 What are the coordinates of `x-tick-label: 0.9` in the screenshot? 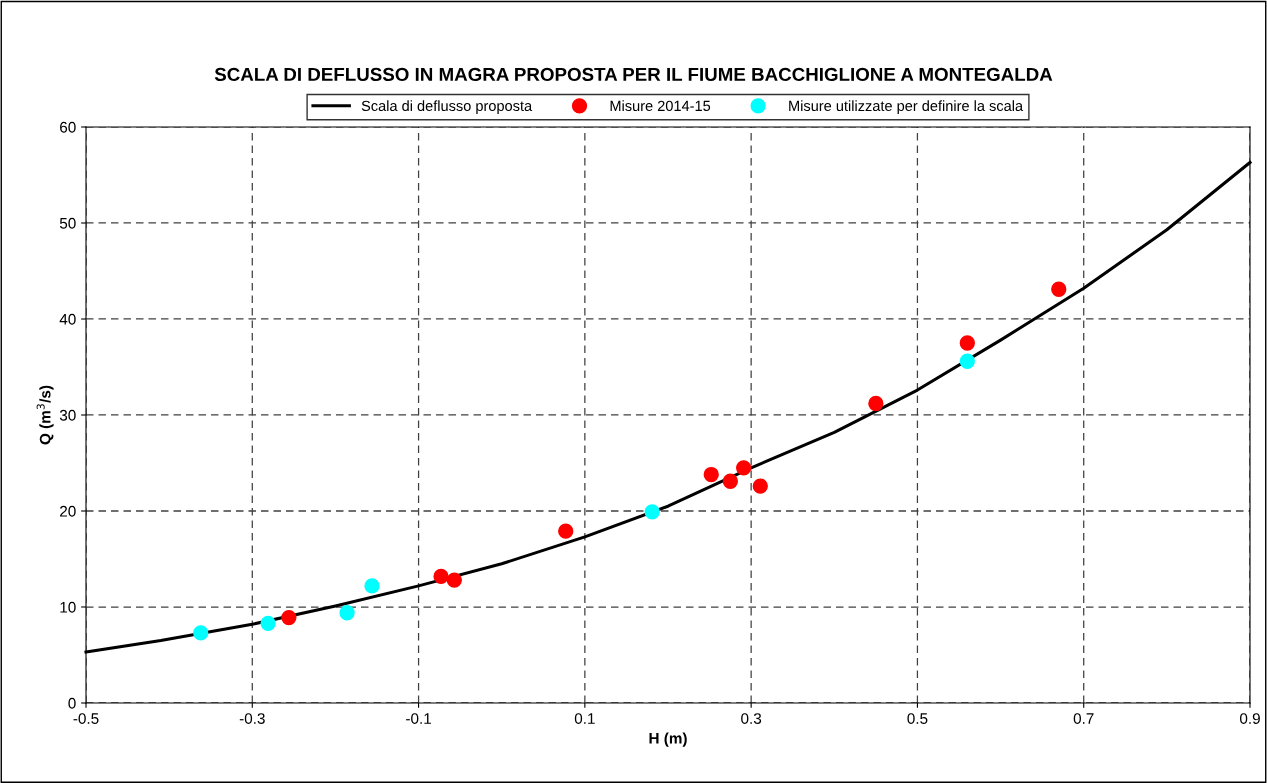 It's located at (1249, 718).